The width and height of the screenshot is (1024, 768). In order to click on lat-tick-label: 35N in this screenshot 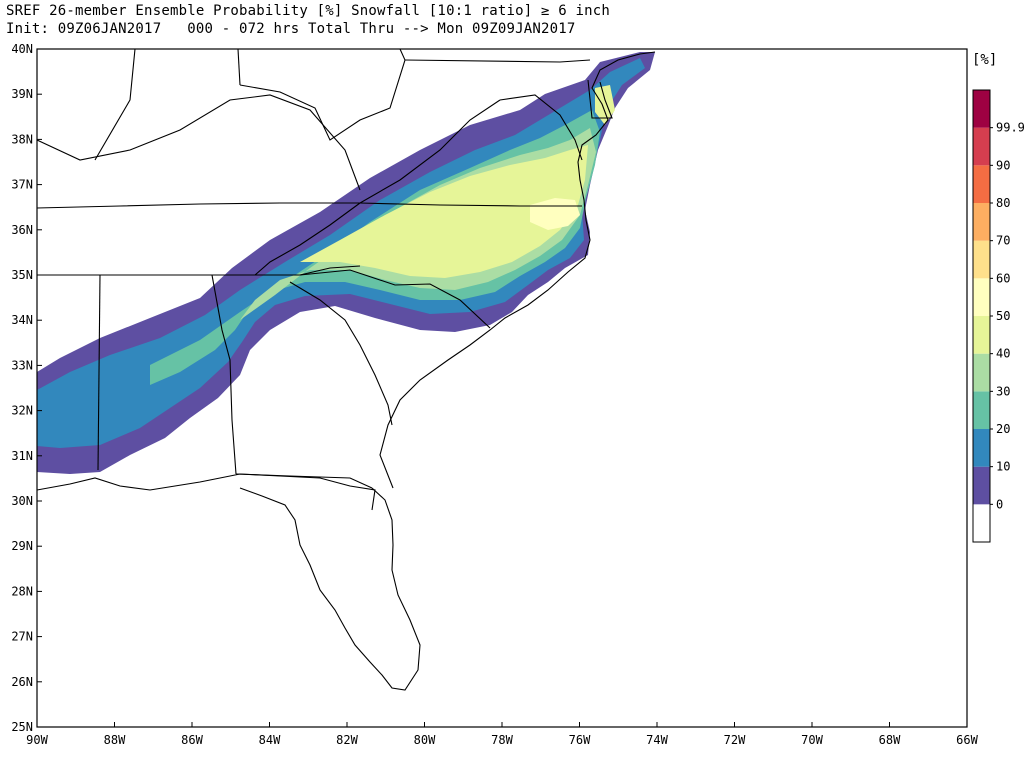, I will do `click(22, 275)`.